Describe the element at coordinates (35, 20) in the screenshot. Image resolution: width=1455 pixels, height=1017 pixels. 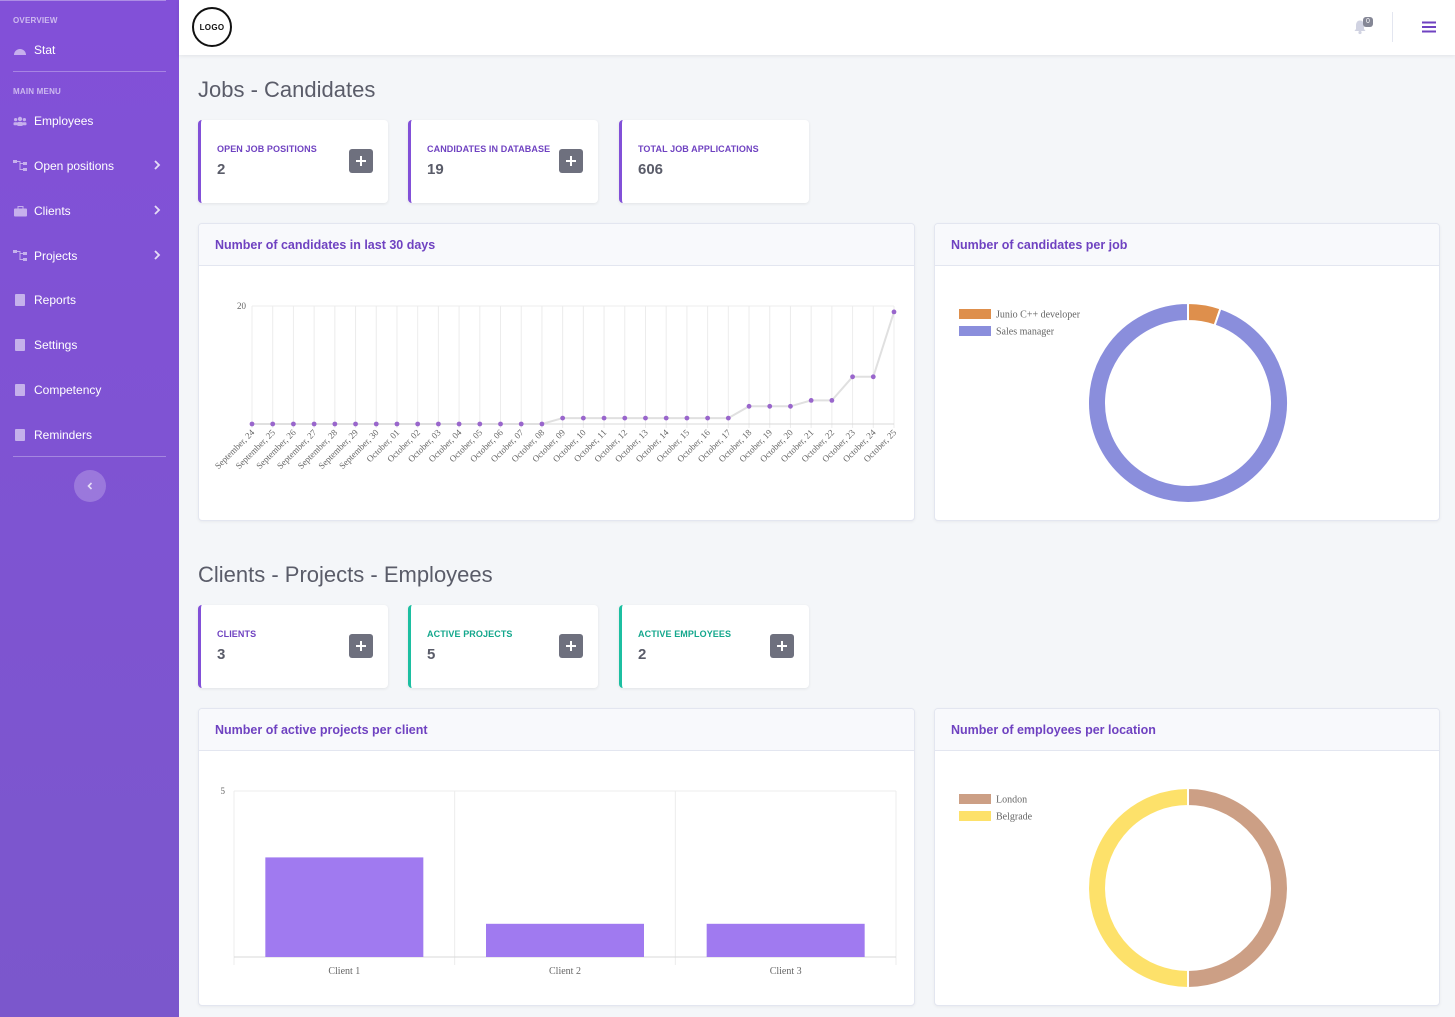
I see `sidebar-heading-overview: OVERVIEW` at that location.